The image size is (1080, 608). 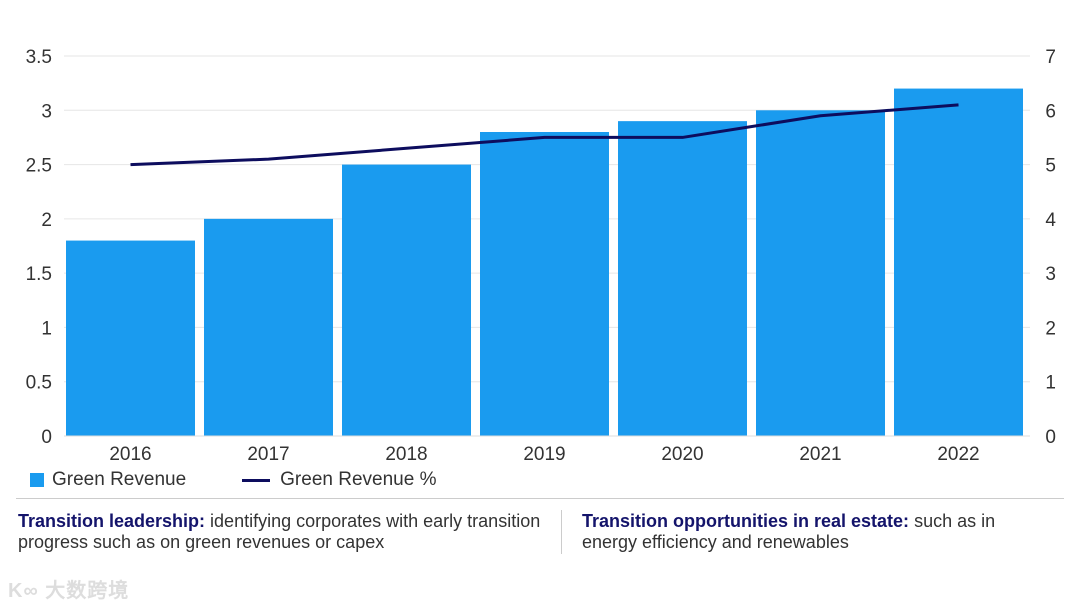 What do you see at coordinates (406, 300) in the screenshot?
I see `bar-2018` at bounding box center [406, 300].